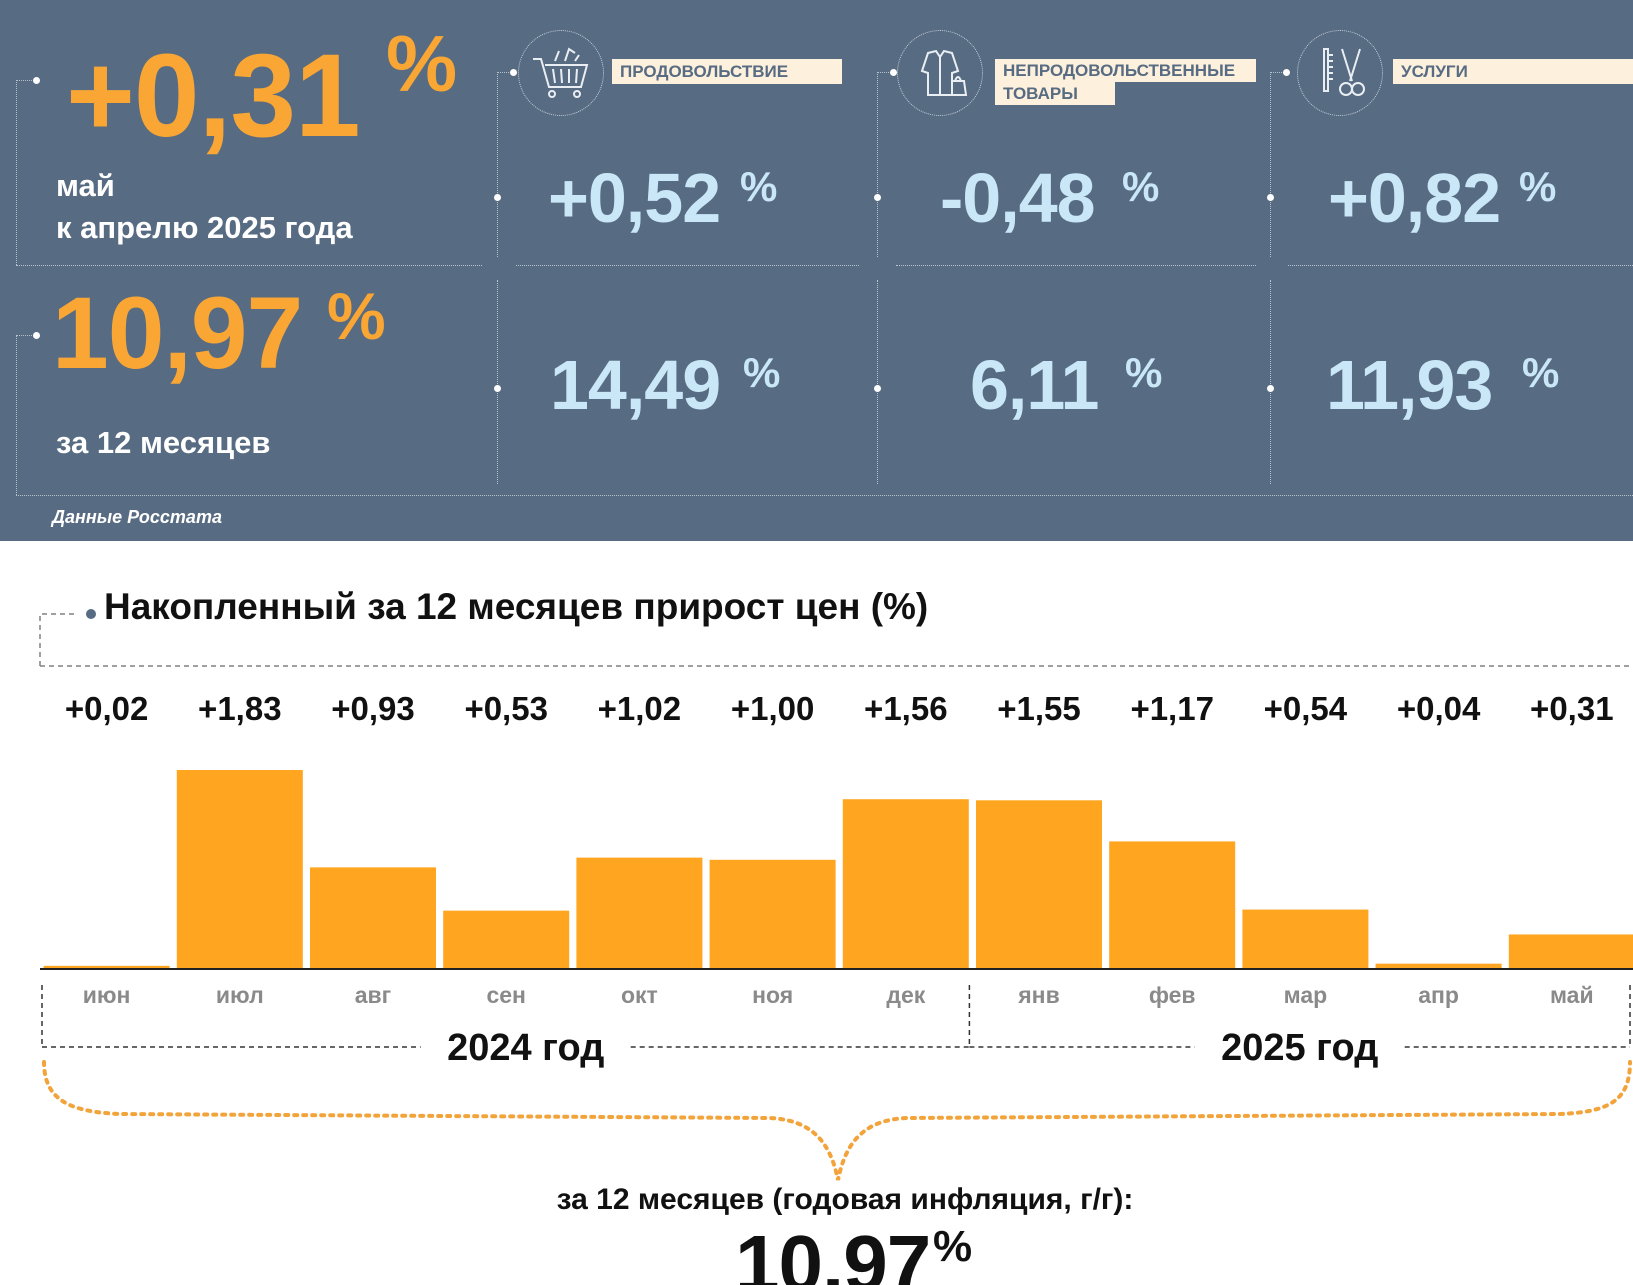  What do you see at coordinates (905, 883) in the screenshot?
I see `bar-дек` at bounding box center [905, 883].